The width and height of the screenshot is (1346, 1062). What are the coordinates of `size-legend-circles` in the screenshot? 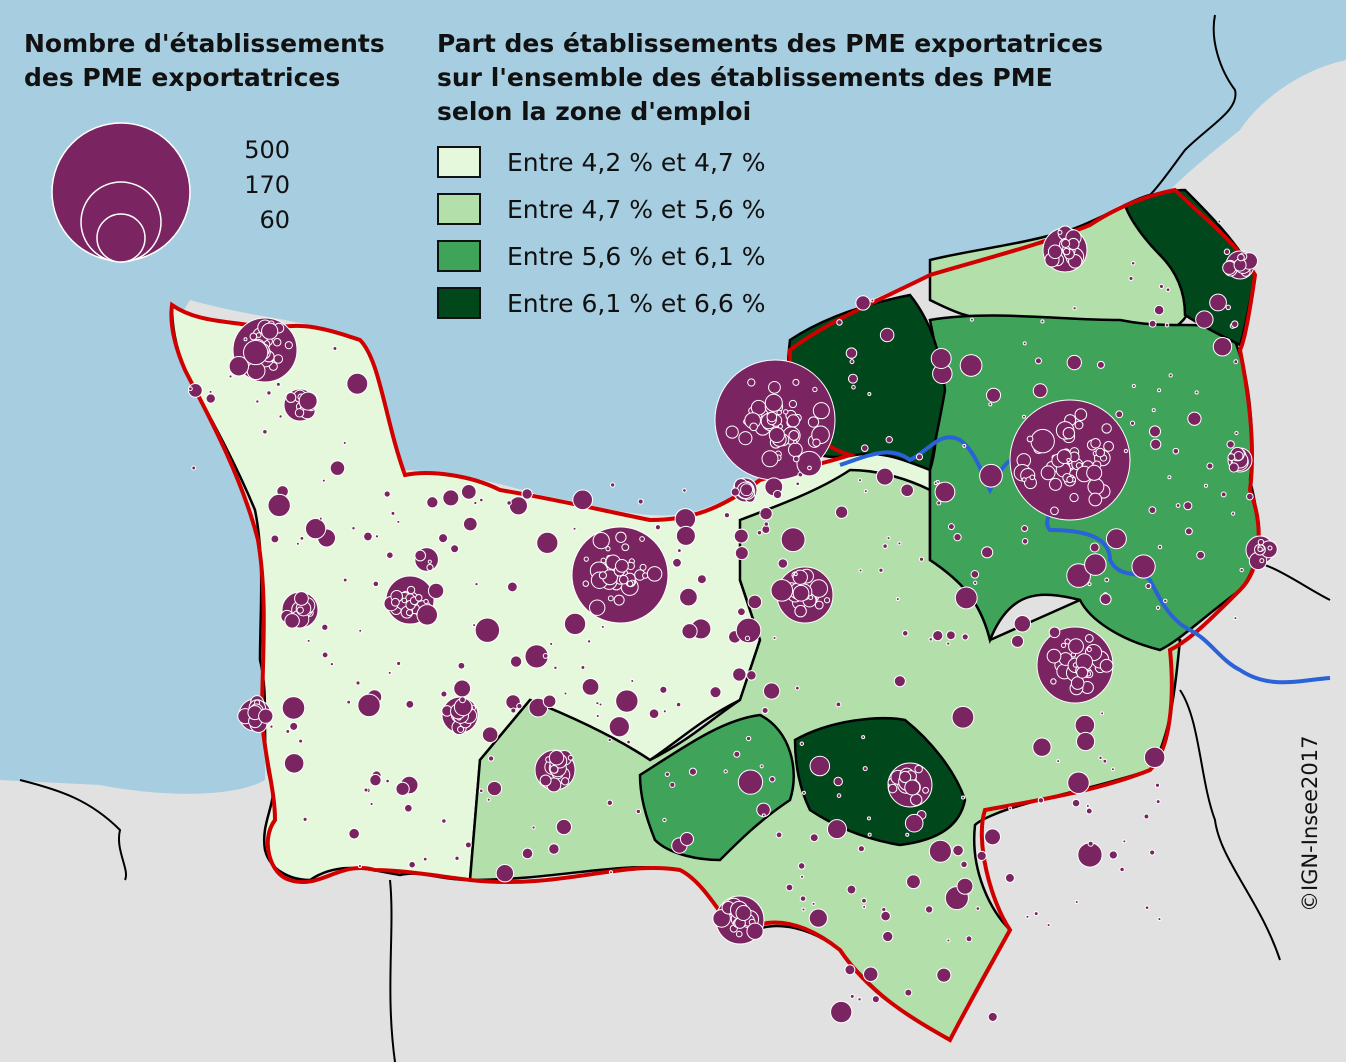 It's located at (121, 192).